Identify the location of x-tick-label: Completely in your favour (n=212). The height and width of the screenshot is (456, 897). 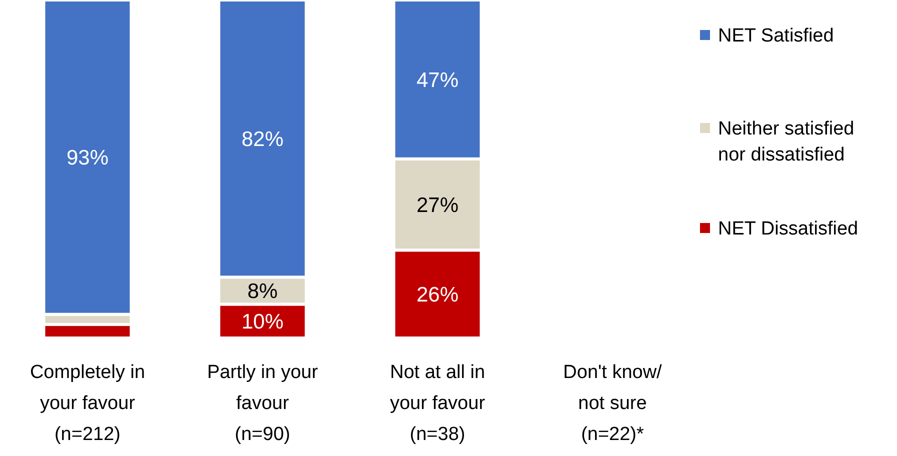
(88, 403).